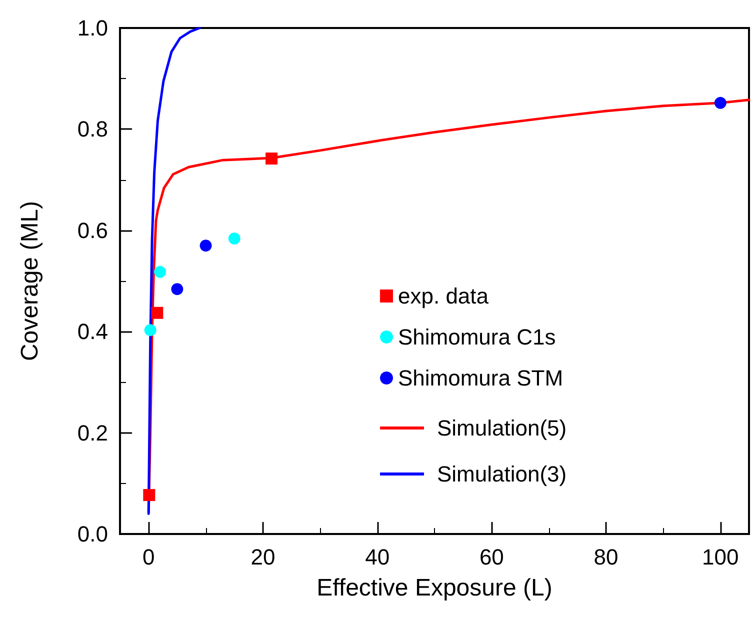 The width and height of the screenshot is (751, 626). I want to click on y-axis-title: Coverage (ML), so click(30, 281).